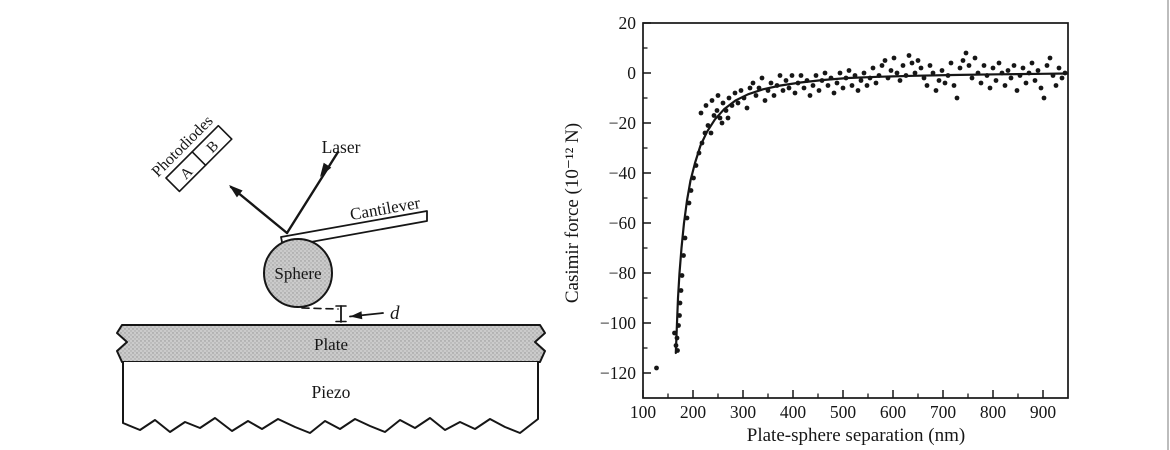 The height and width of the screenshot is (450, 1170). Describe the element at coordinates (943, 412) in the screenshot. I see `x-axis-tick-label: 700` at that location.